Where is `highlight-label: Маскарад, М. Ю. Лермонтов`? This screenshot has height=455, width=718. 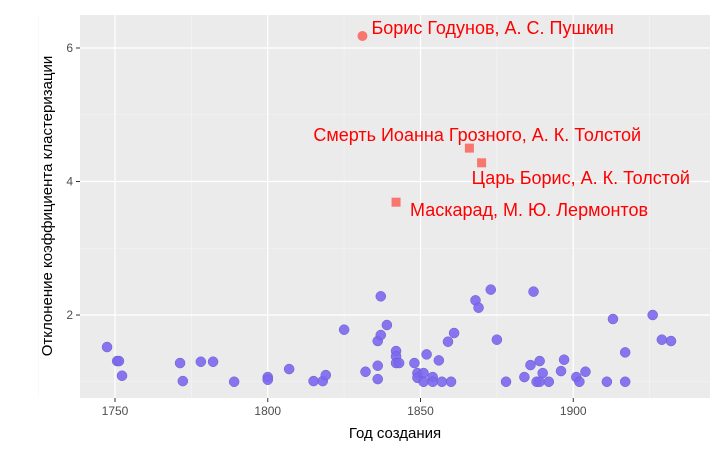
highlight-label: Маскарад, М. Ю. Лермонтов is located at coordinates (529, 210).